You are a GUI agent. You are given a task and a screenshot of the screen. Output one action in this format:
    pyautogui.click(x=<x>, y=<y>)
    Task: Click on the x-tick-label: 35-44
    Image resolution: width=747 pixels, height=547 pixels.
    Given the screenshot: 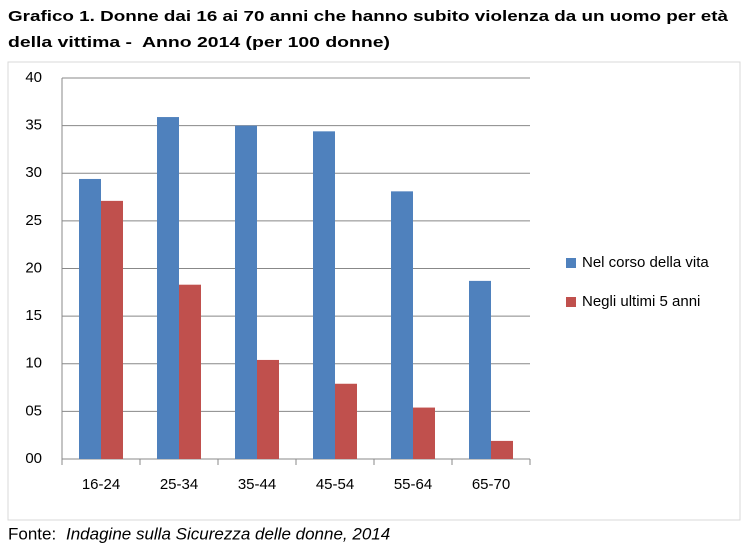 What is the action you would take?
    pyautogui.click(x=257, y=484)
    